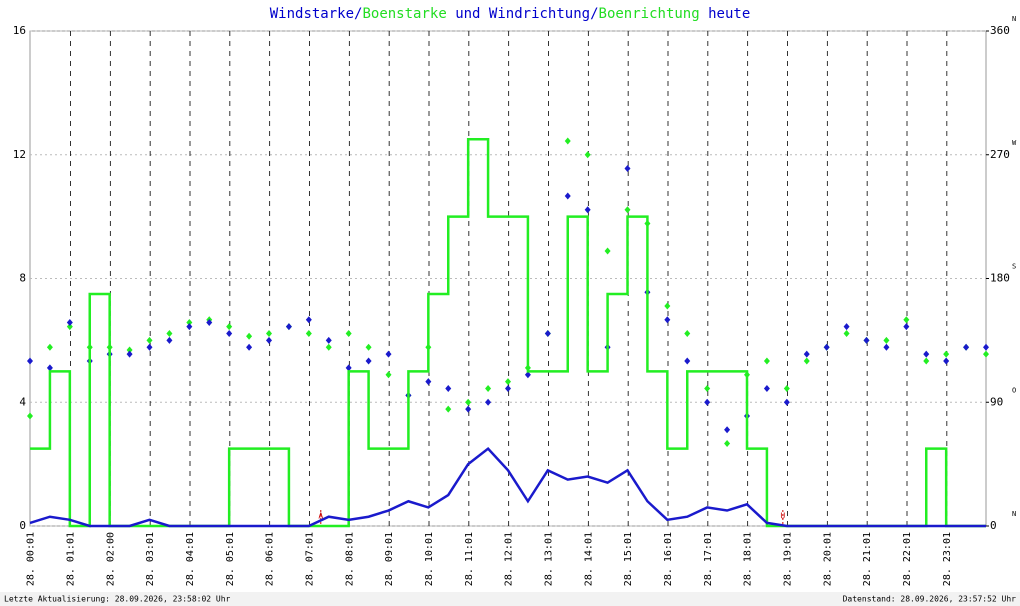  I want to click on title-part: /, so click(594, 14).